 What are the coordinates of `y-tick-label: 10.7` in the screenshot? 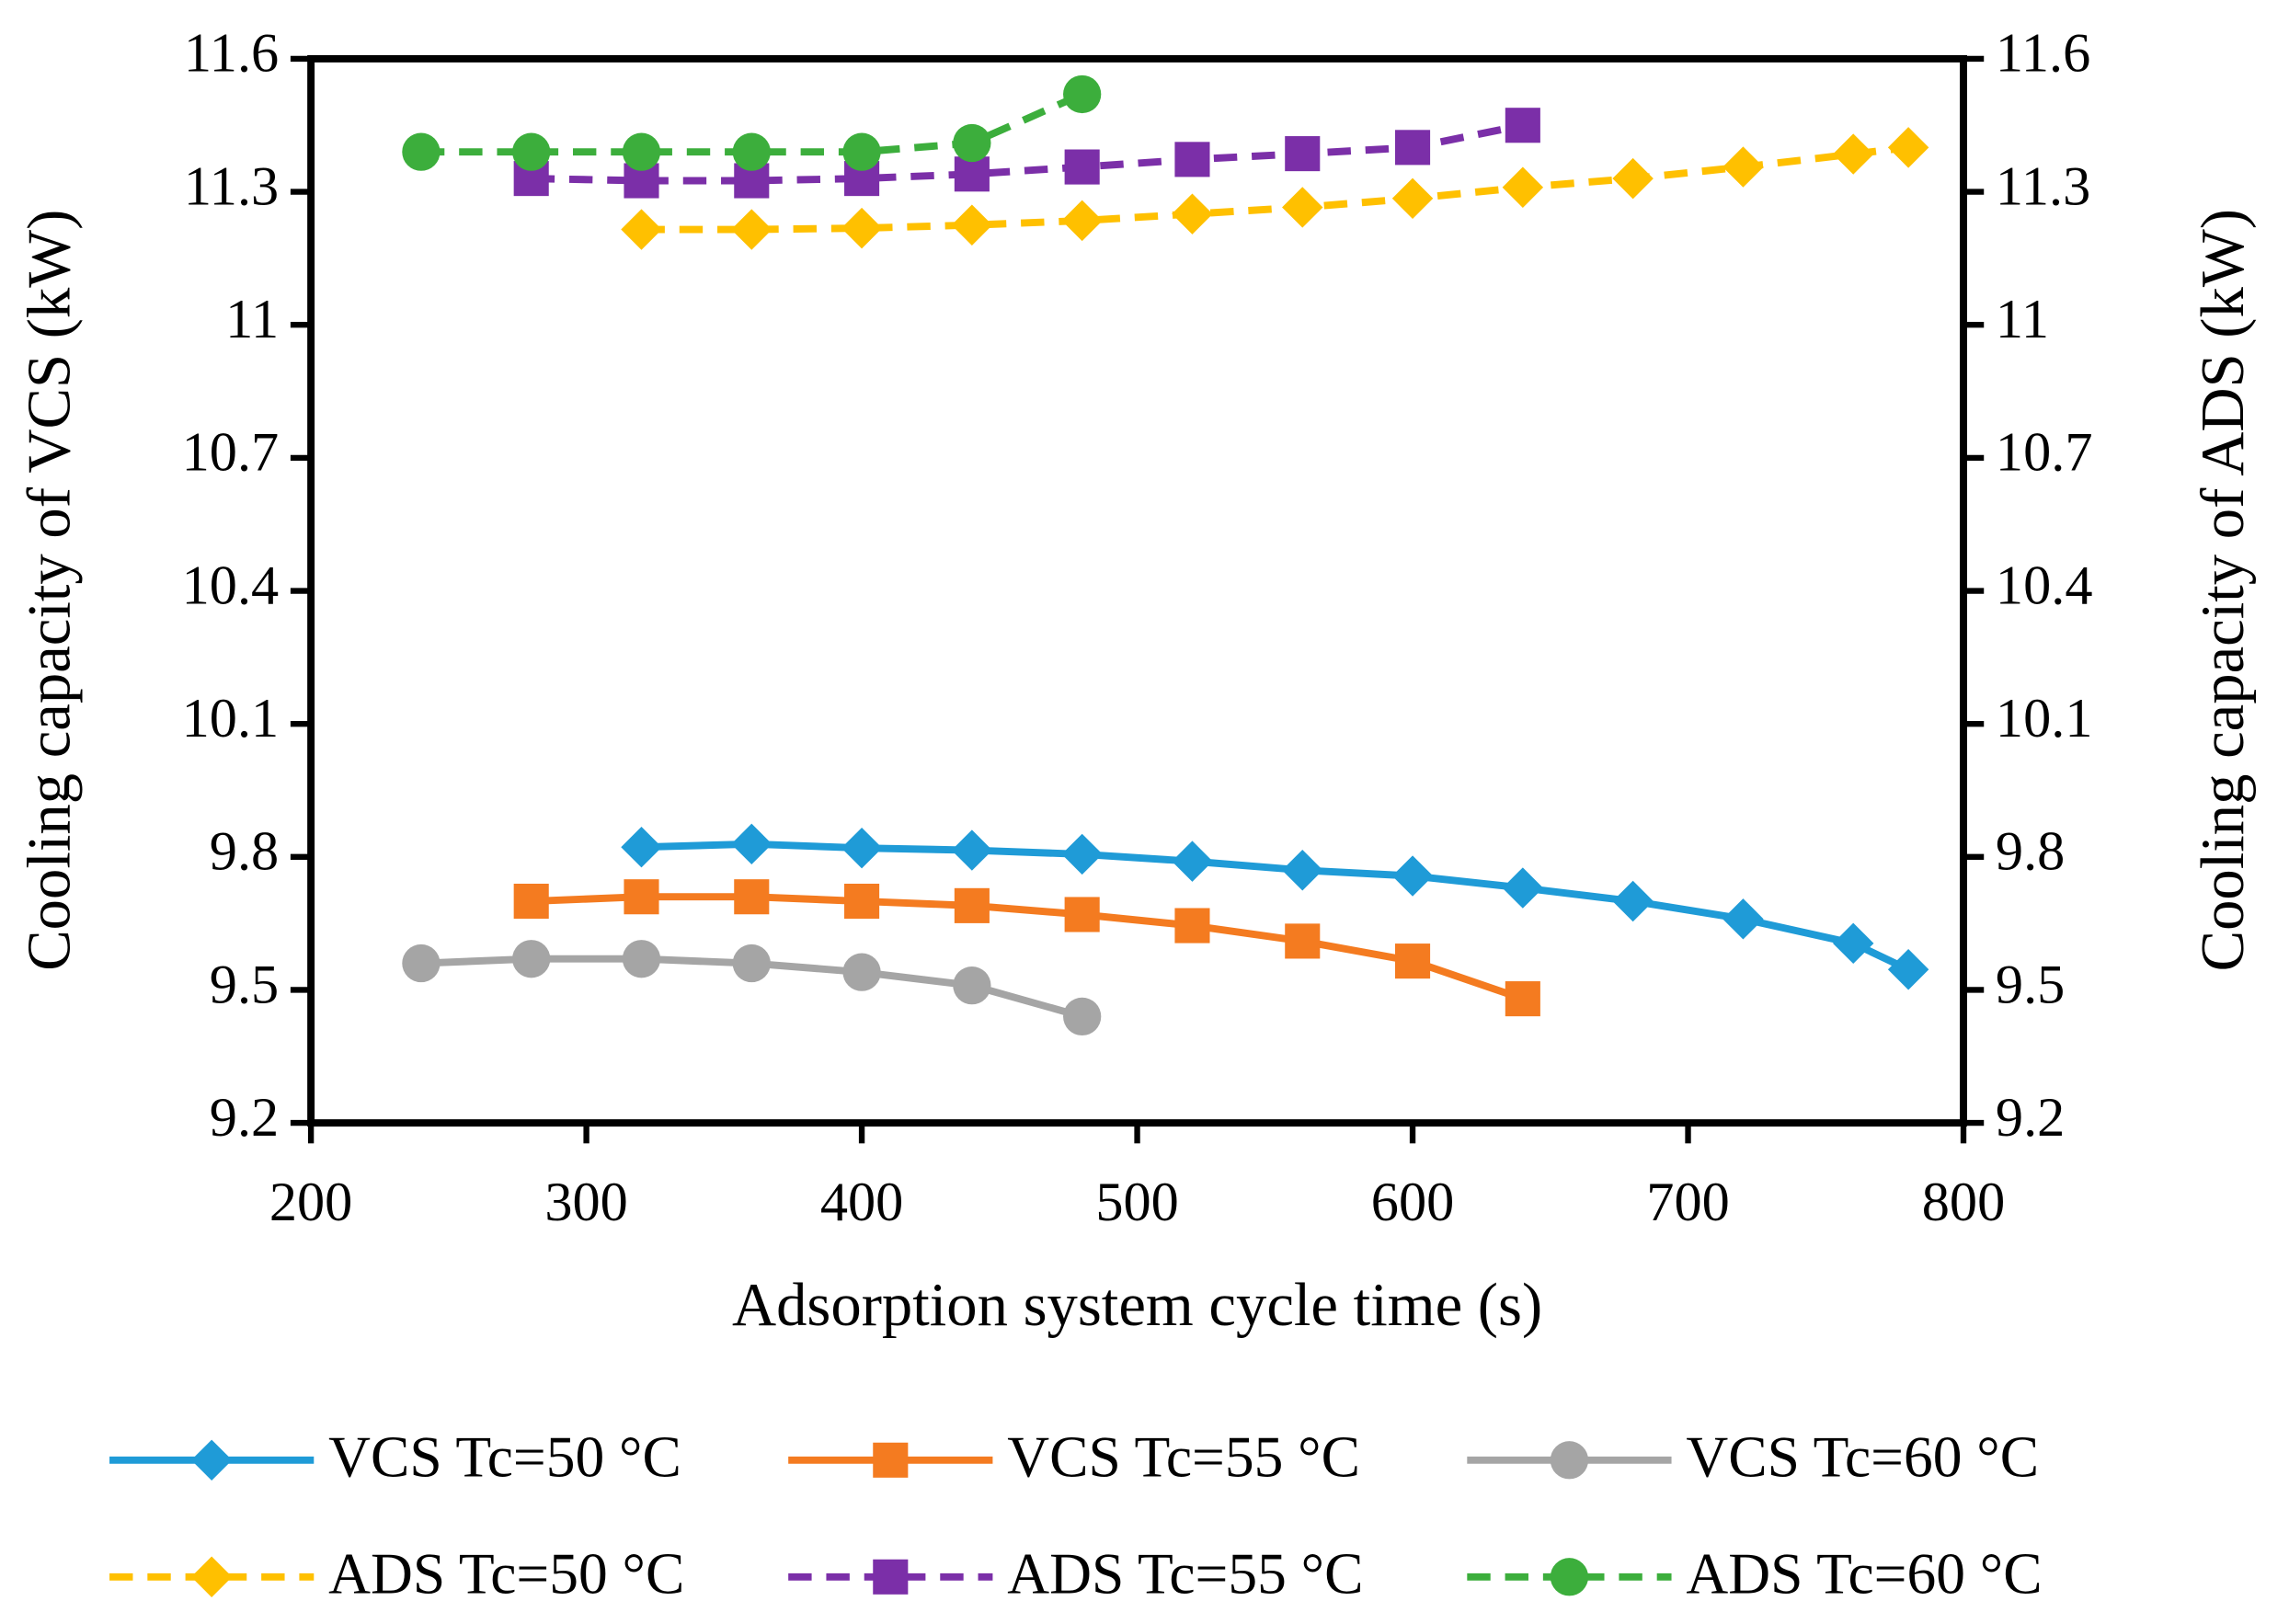 It's located at (231, 453).